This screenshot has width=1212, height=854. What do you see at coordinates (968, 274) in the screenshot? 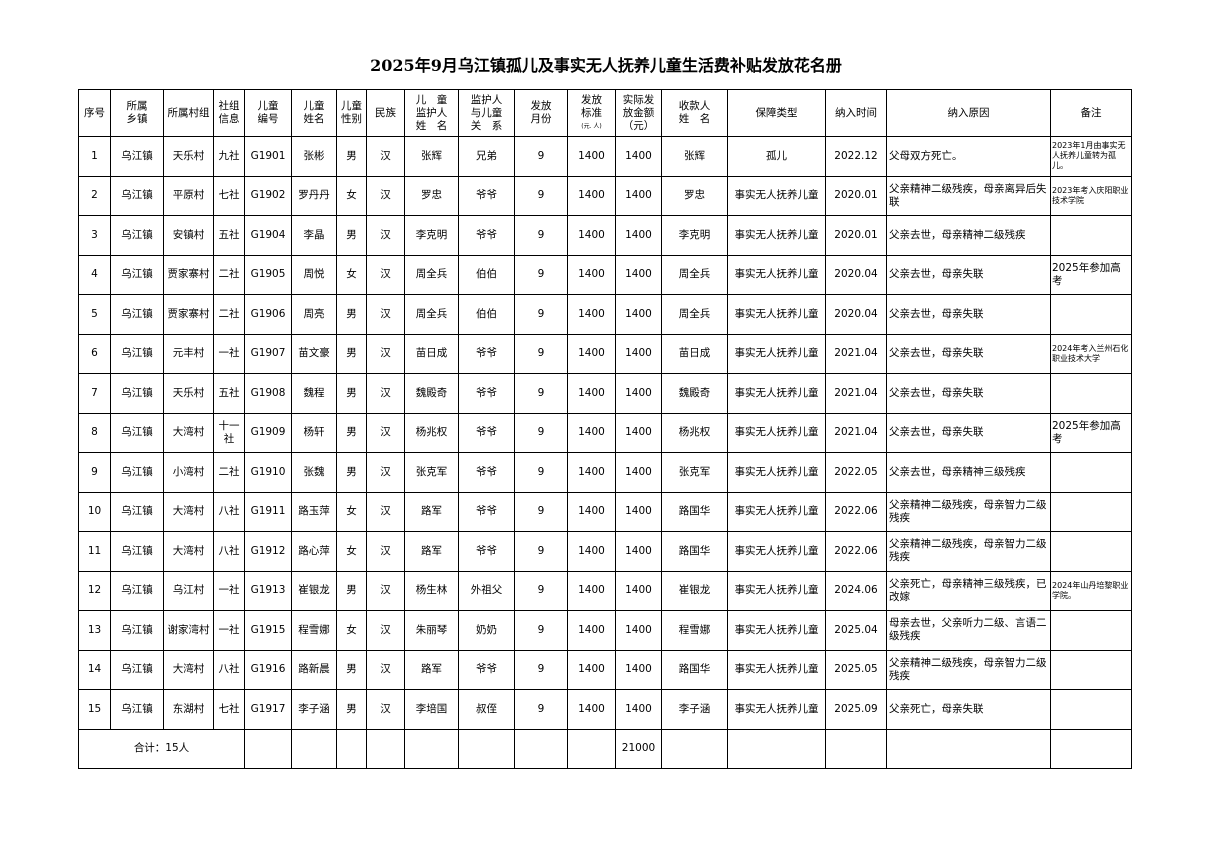
I see `cell-reason: 父亲去世，母亲失联` at bounding box center [968, 274].